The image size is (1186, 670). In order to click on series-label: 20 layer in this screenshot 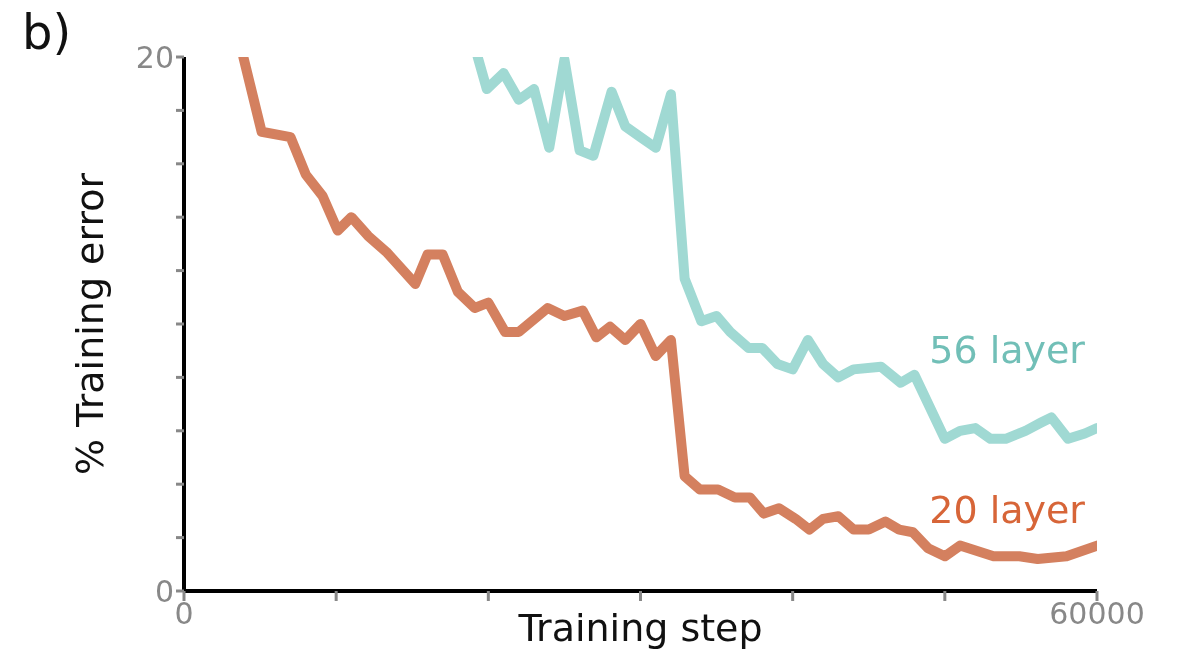, I will do `click(1007, 509)`.